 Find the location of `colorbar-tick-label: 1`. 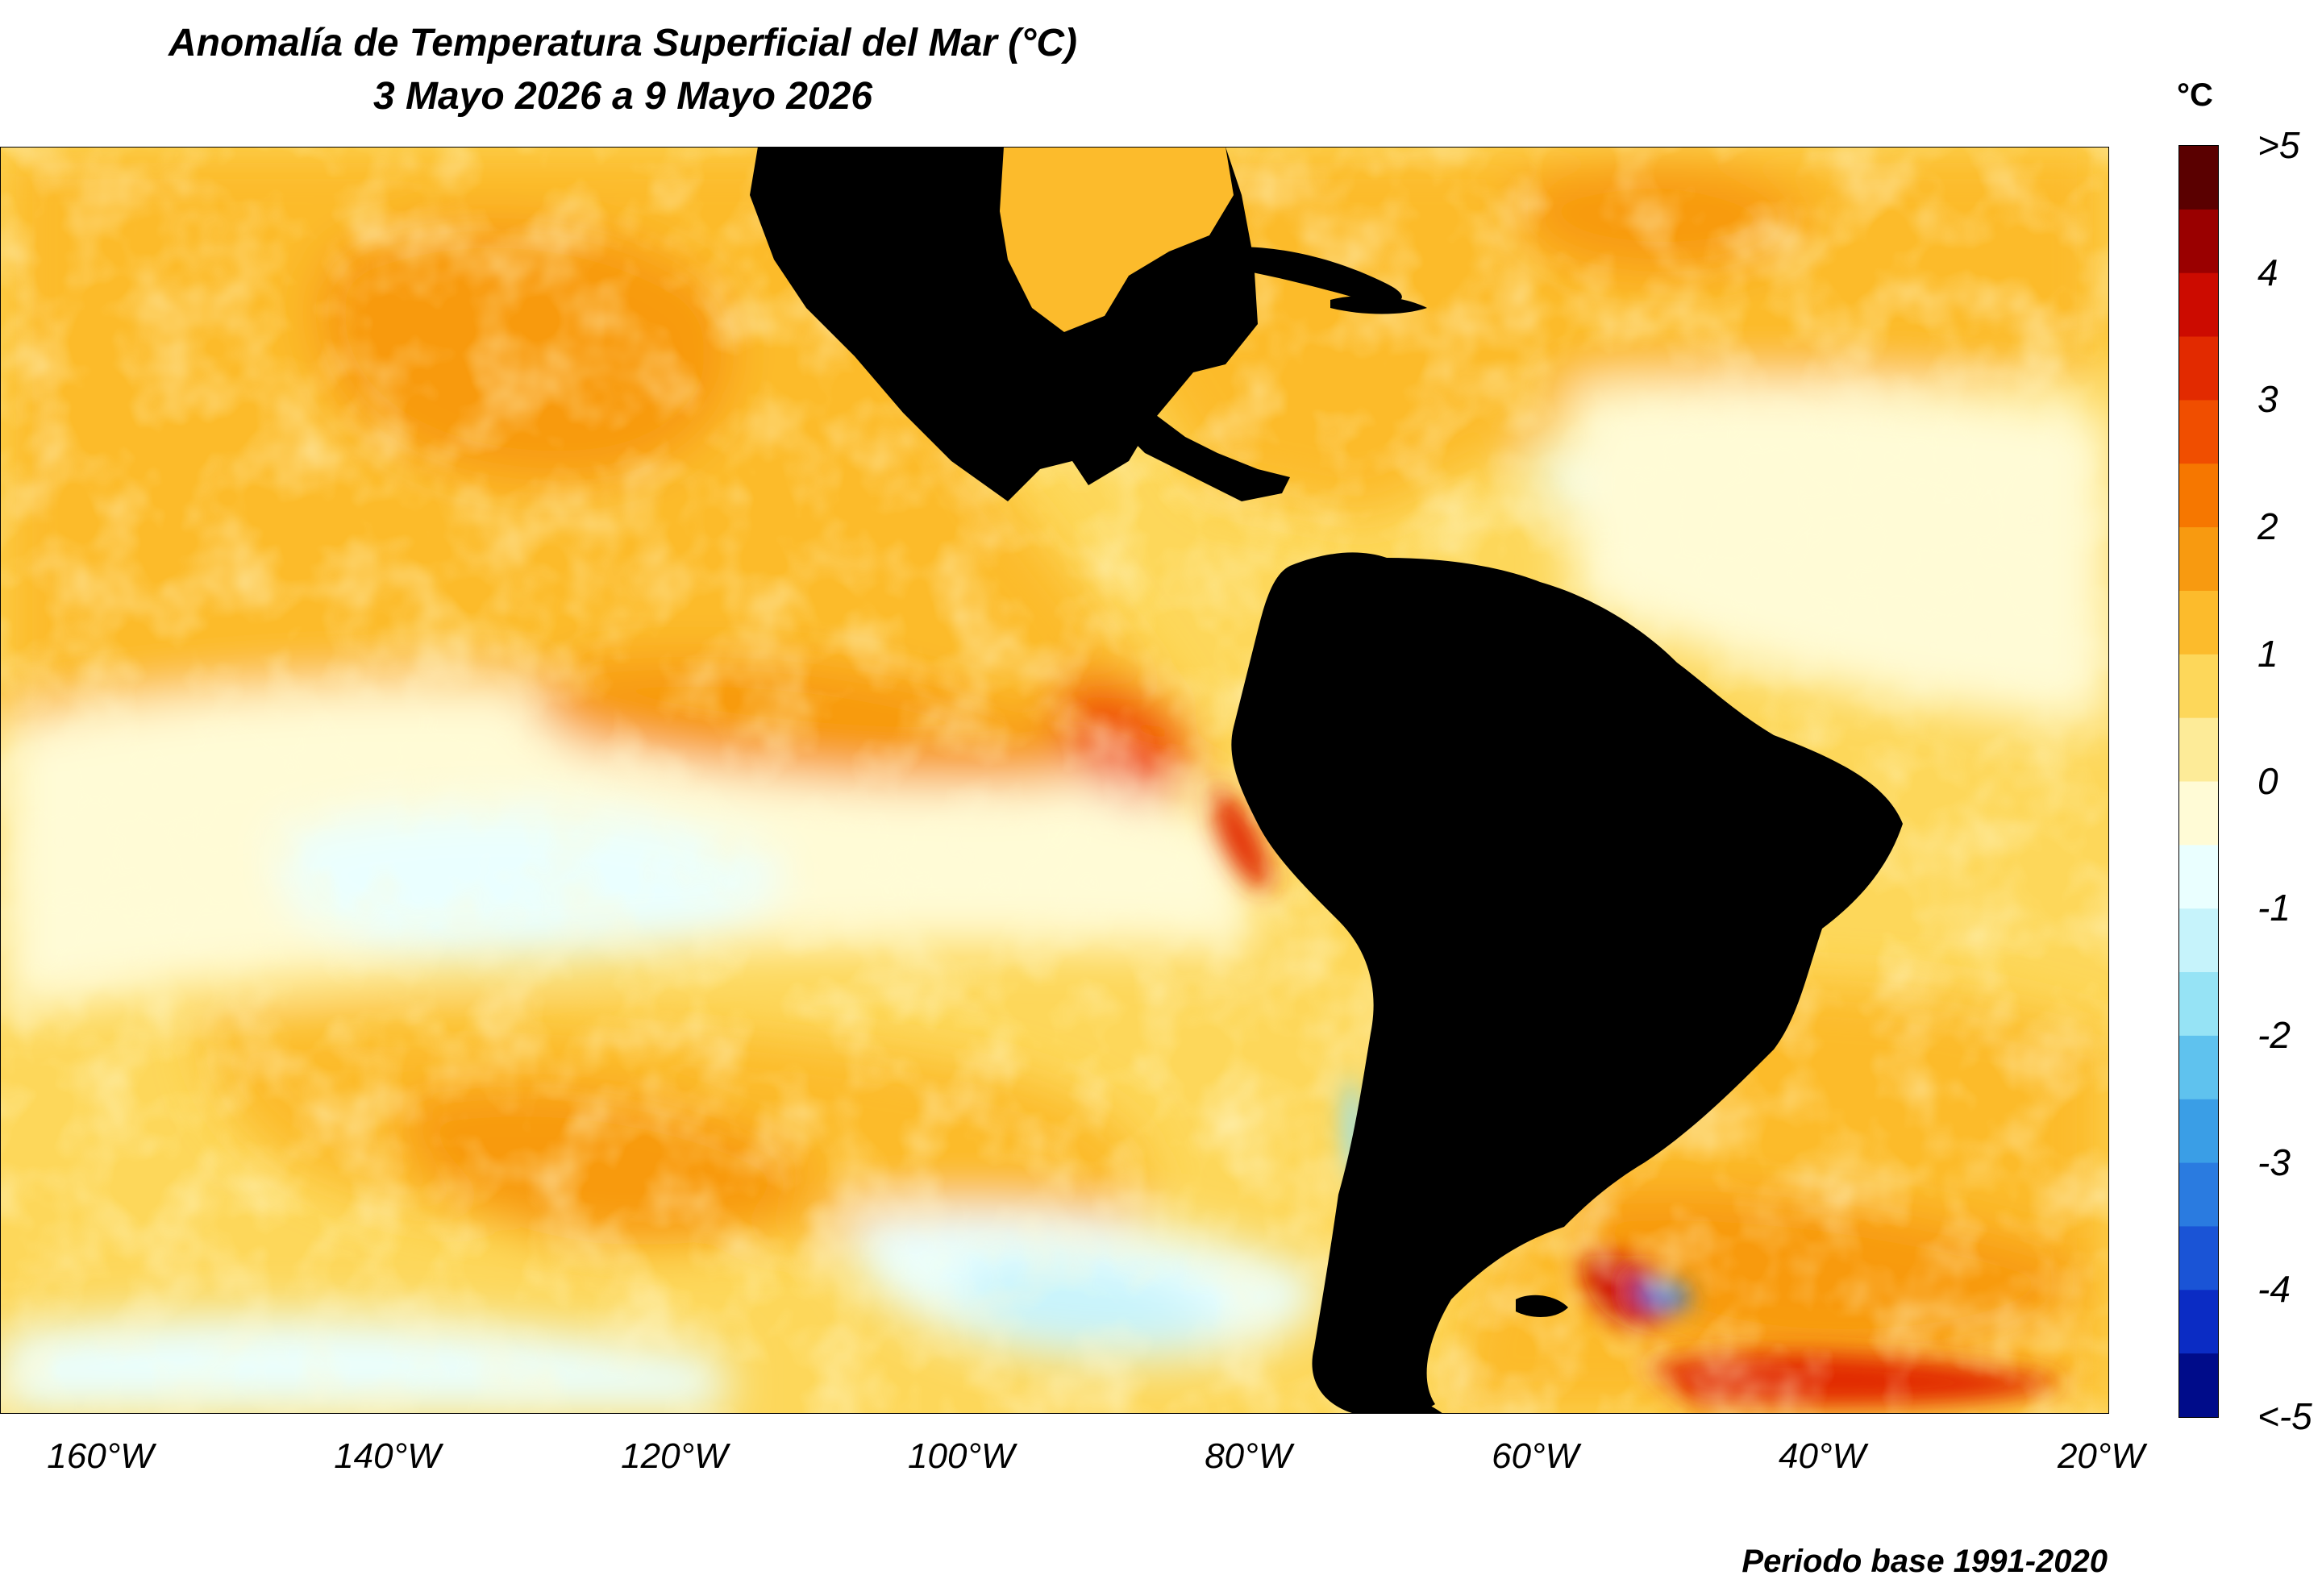

colorbar-tick-label: 1 is located at coordinates (2268, 653).